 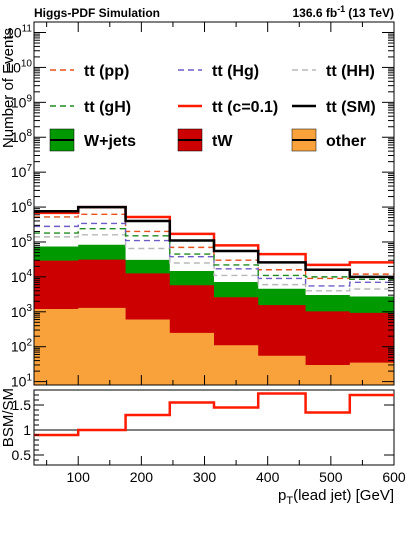 I want to click on main-y-axis-title: Number of Events, so click(x=8, y=88).